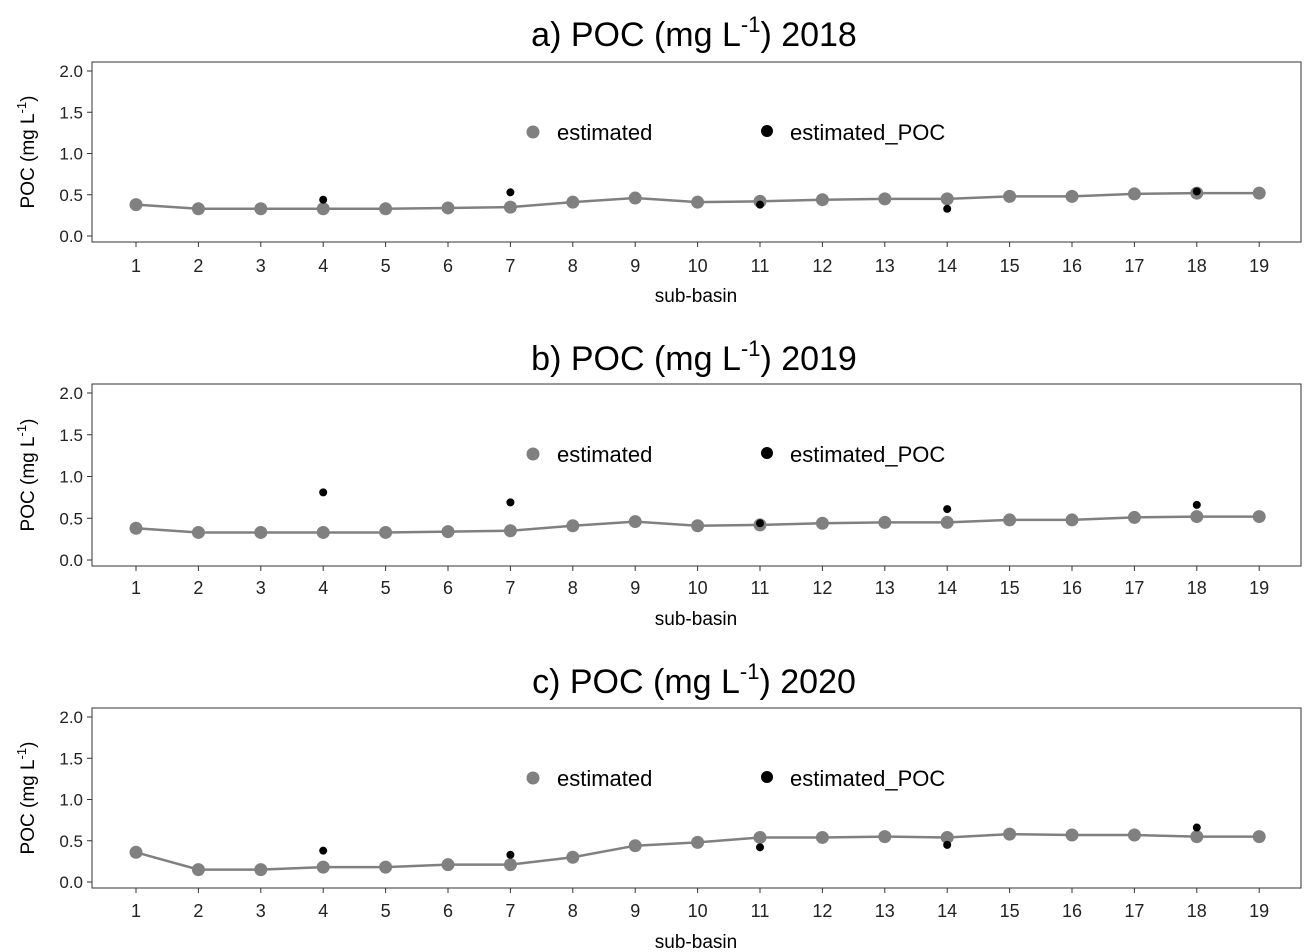 This screenshot has height=952, width=1305. Describe the element at coordinates (636, 359) in the screenshot. I see `title-text: b) POC (mg L` at that location.